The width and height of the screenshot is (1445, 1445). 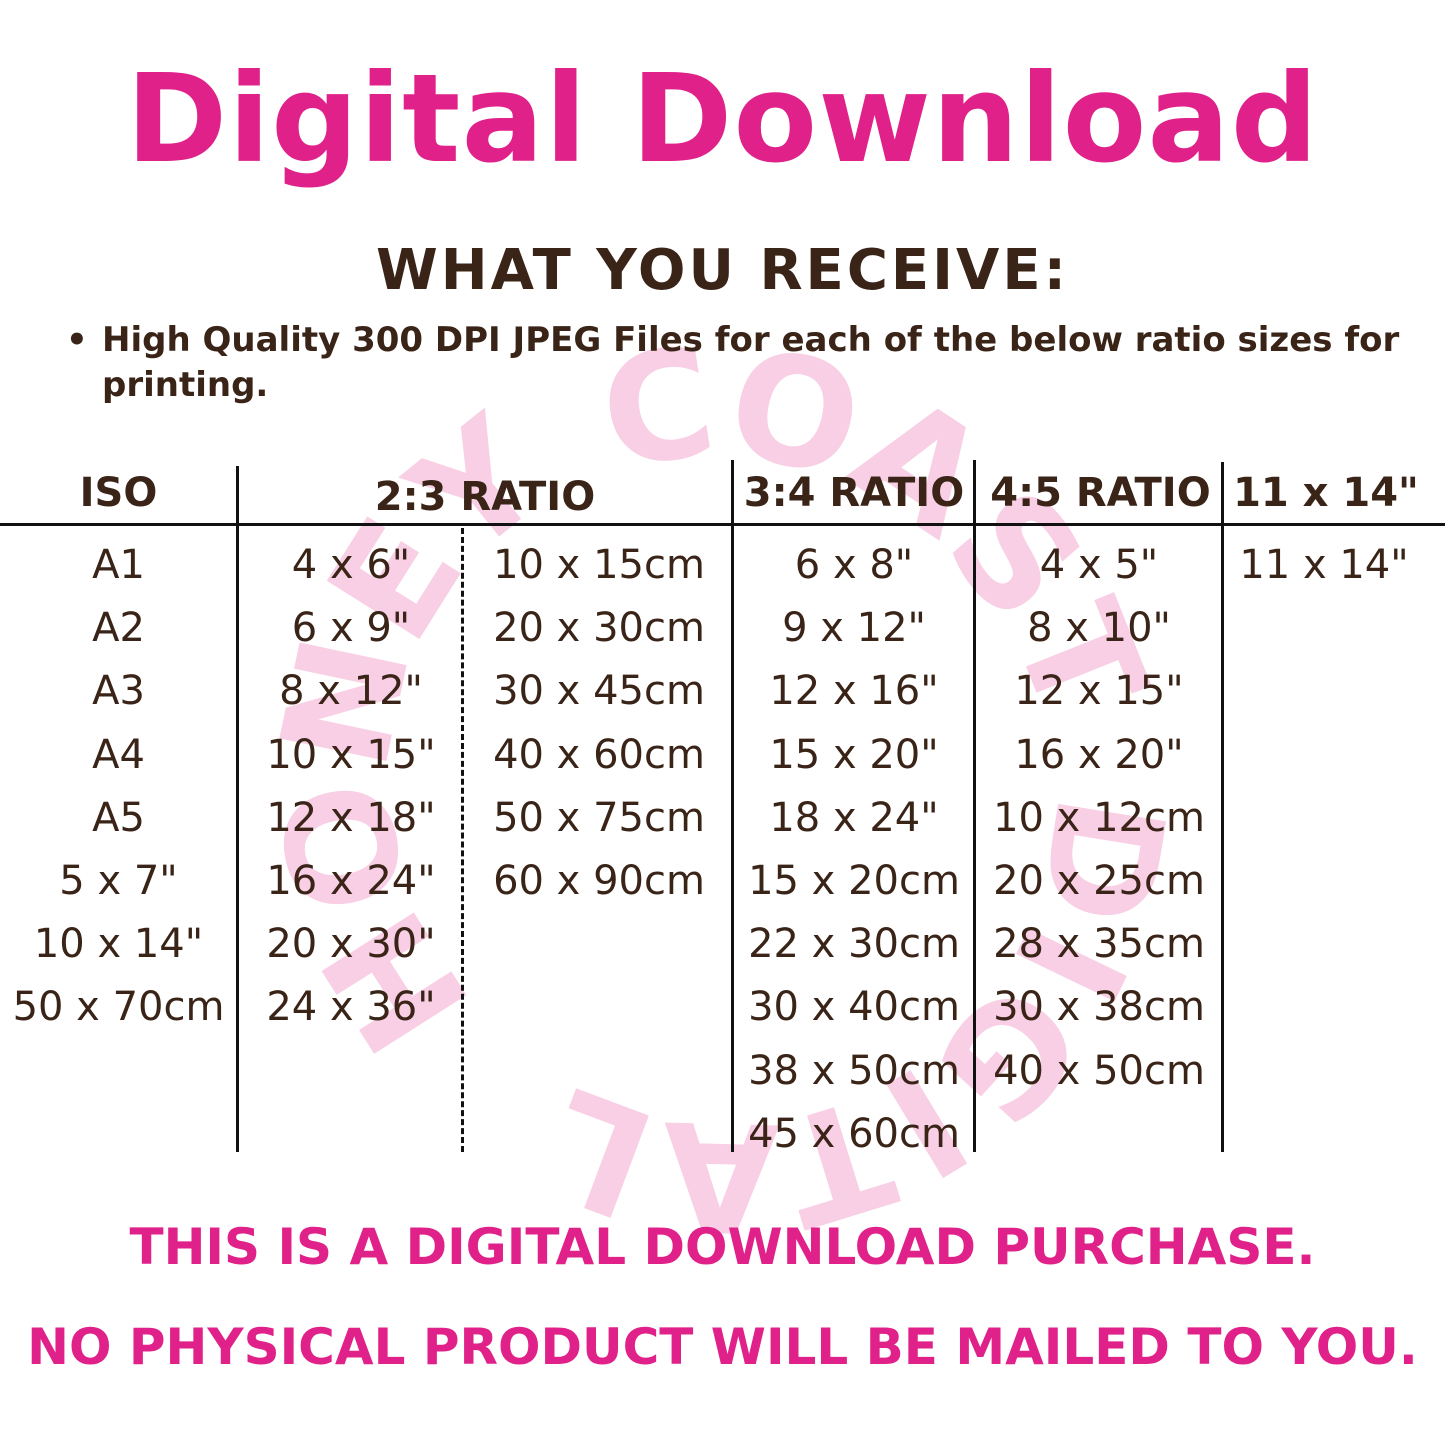 What do you see at coordinates (118, 787) in the screenshot?
I see `column-iso: A1 A2 A3 A4 A5 5 x 7" 10 x 14" 50 x 70cm` at bounding box center [118, 787].